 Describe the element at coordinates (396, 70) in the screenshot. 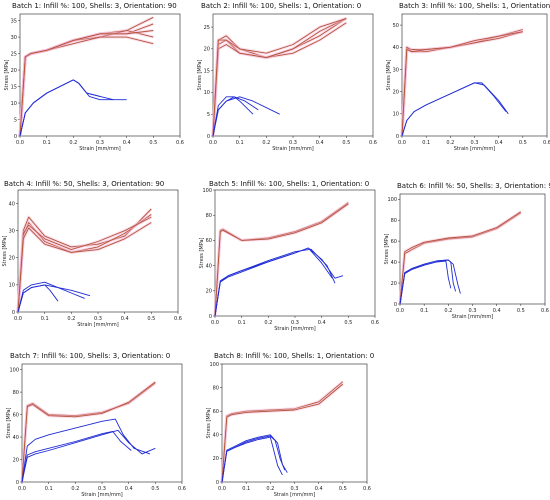

I see `y-tick-label: 30` at that location.